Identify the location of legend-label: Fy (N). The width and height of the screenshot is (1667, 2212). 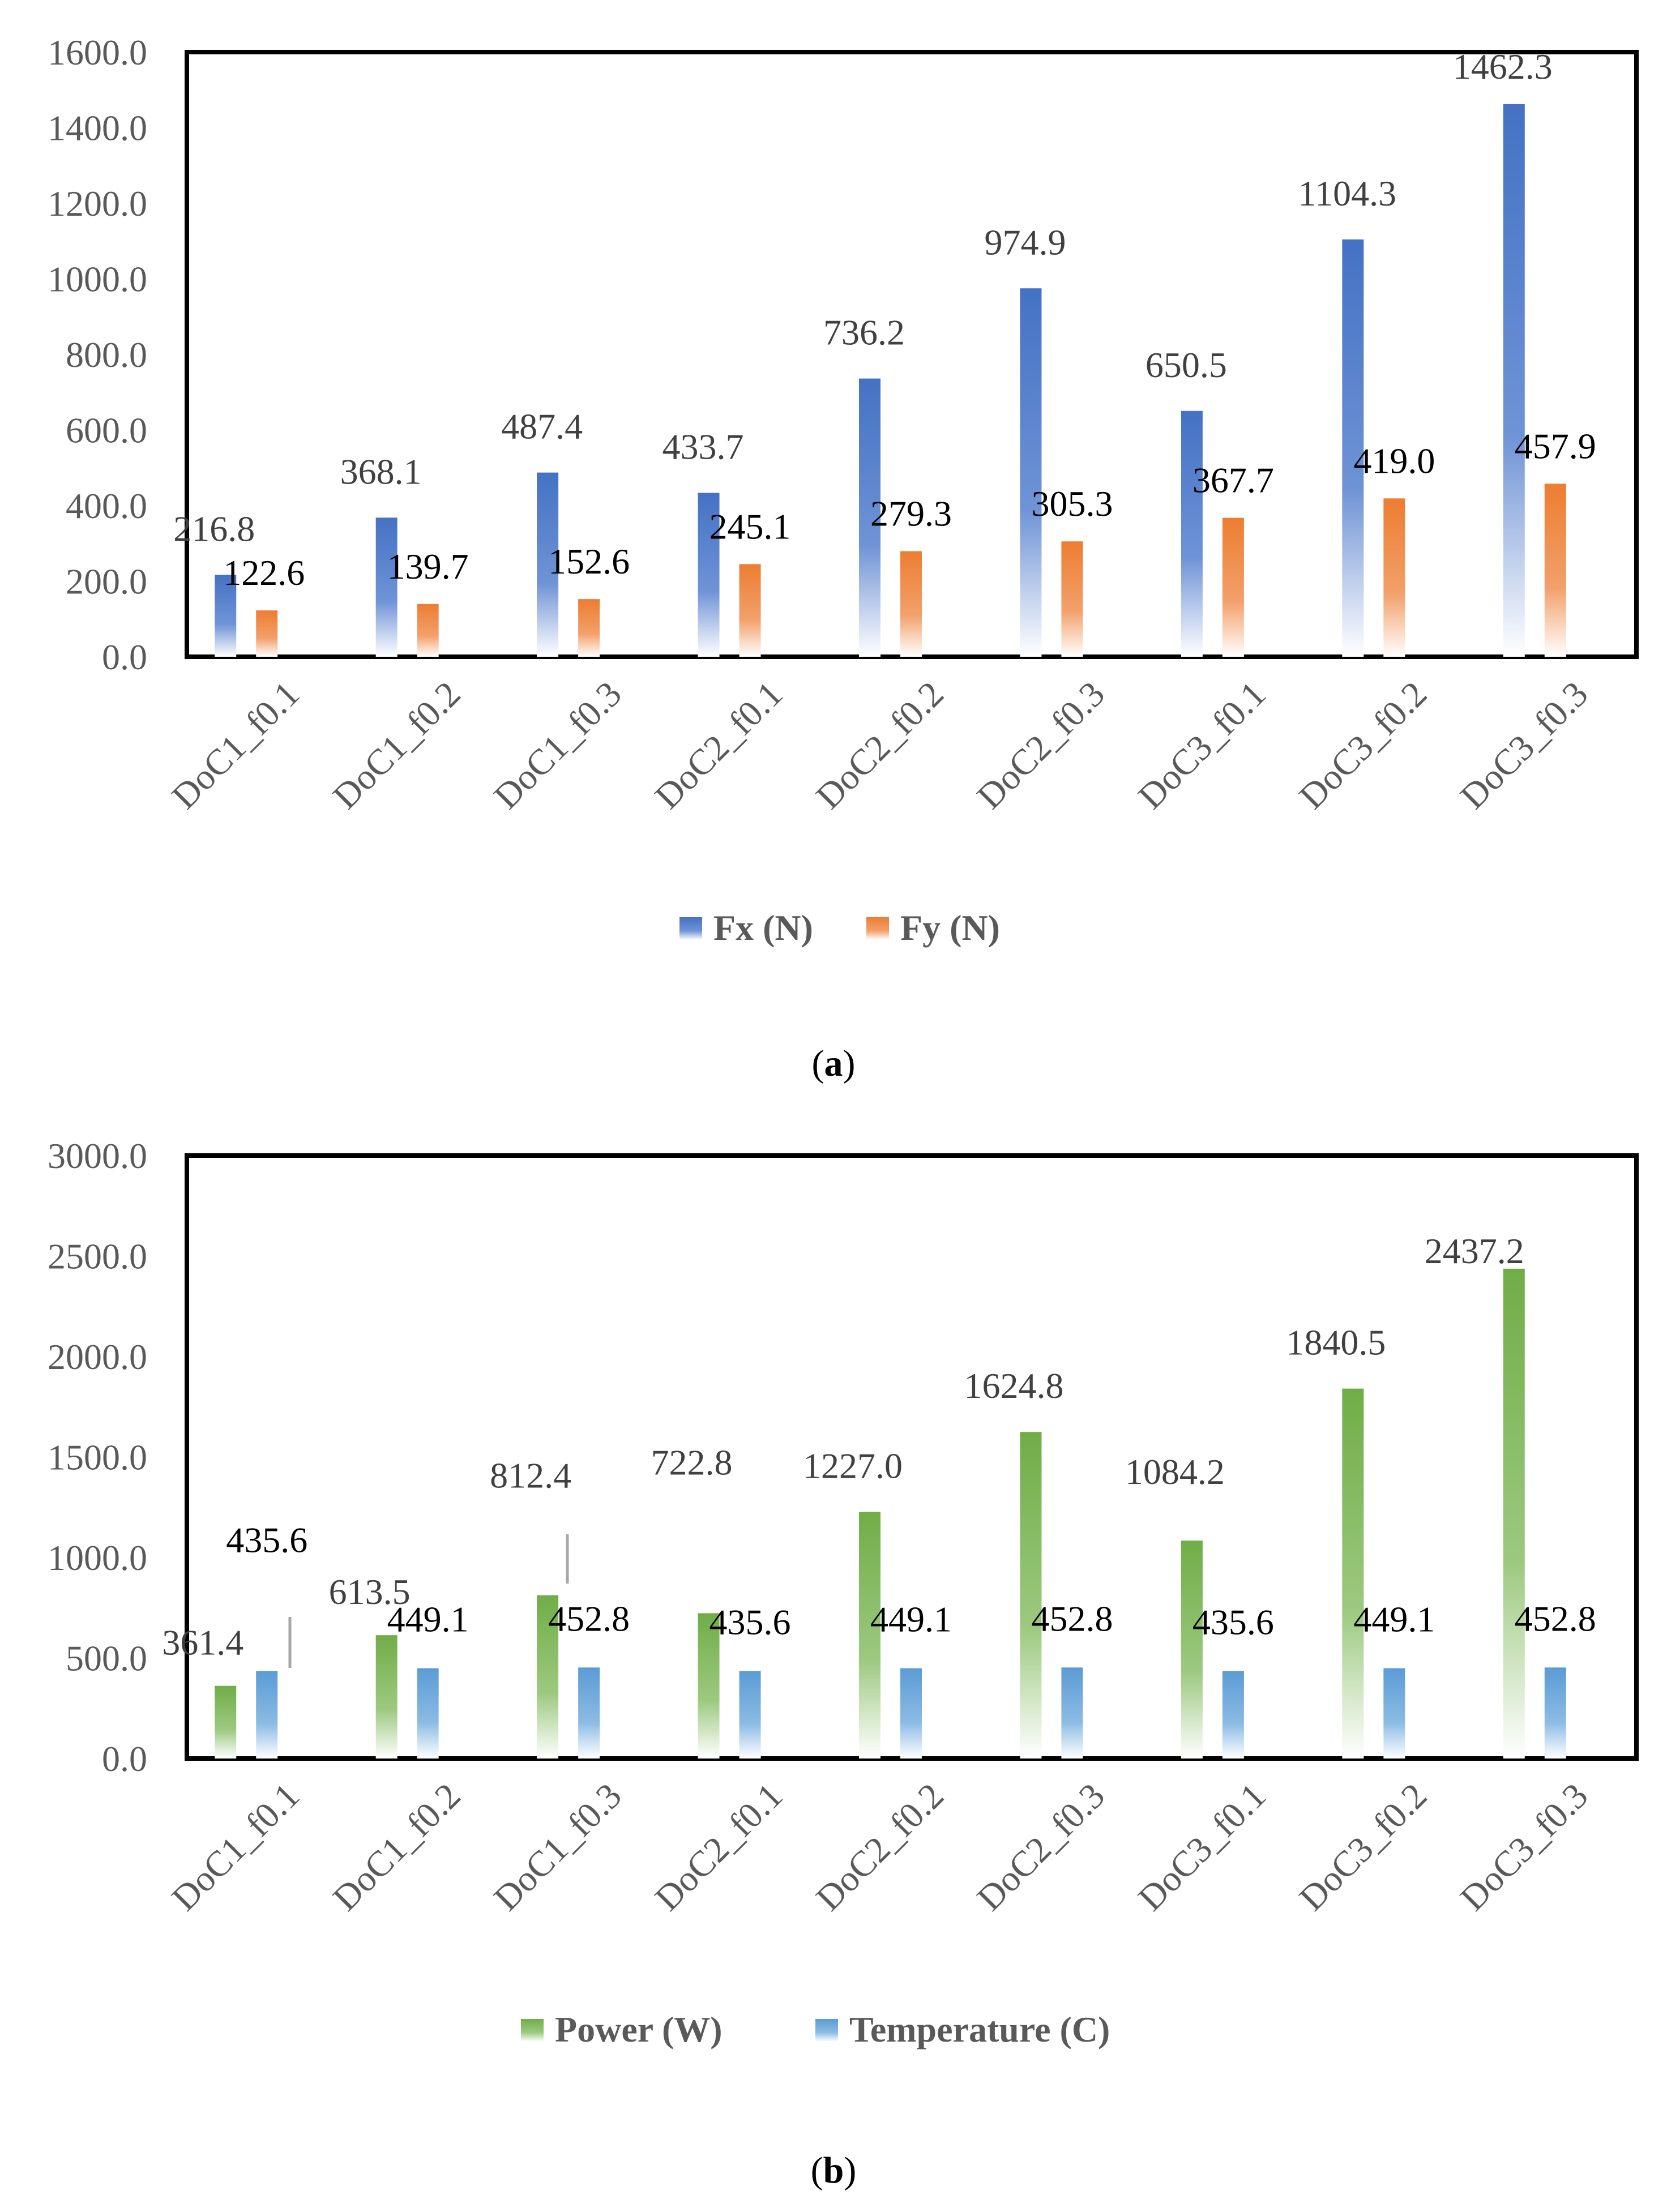
(950, 928).